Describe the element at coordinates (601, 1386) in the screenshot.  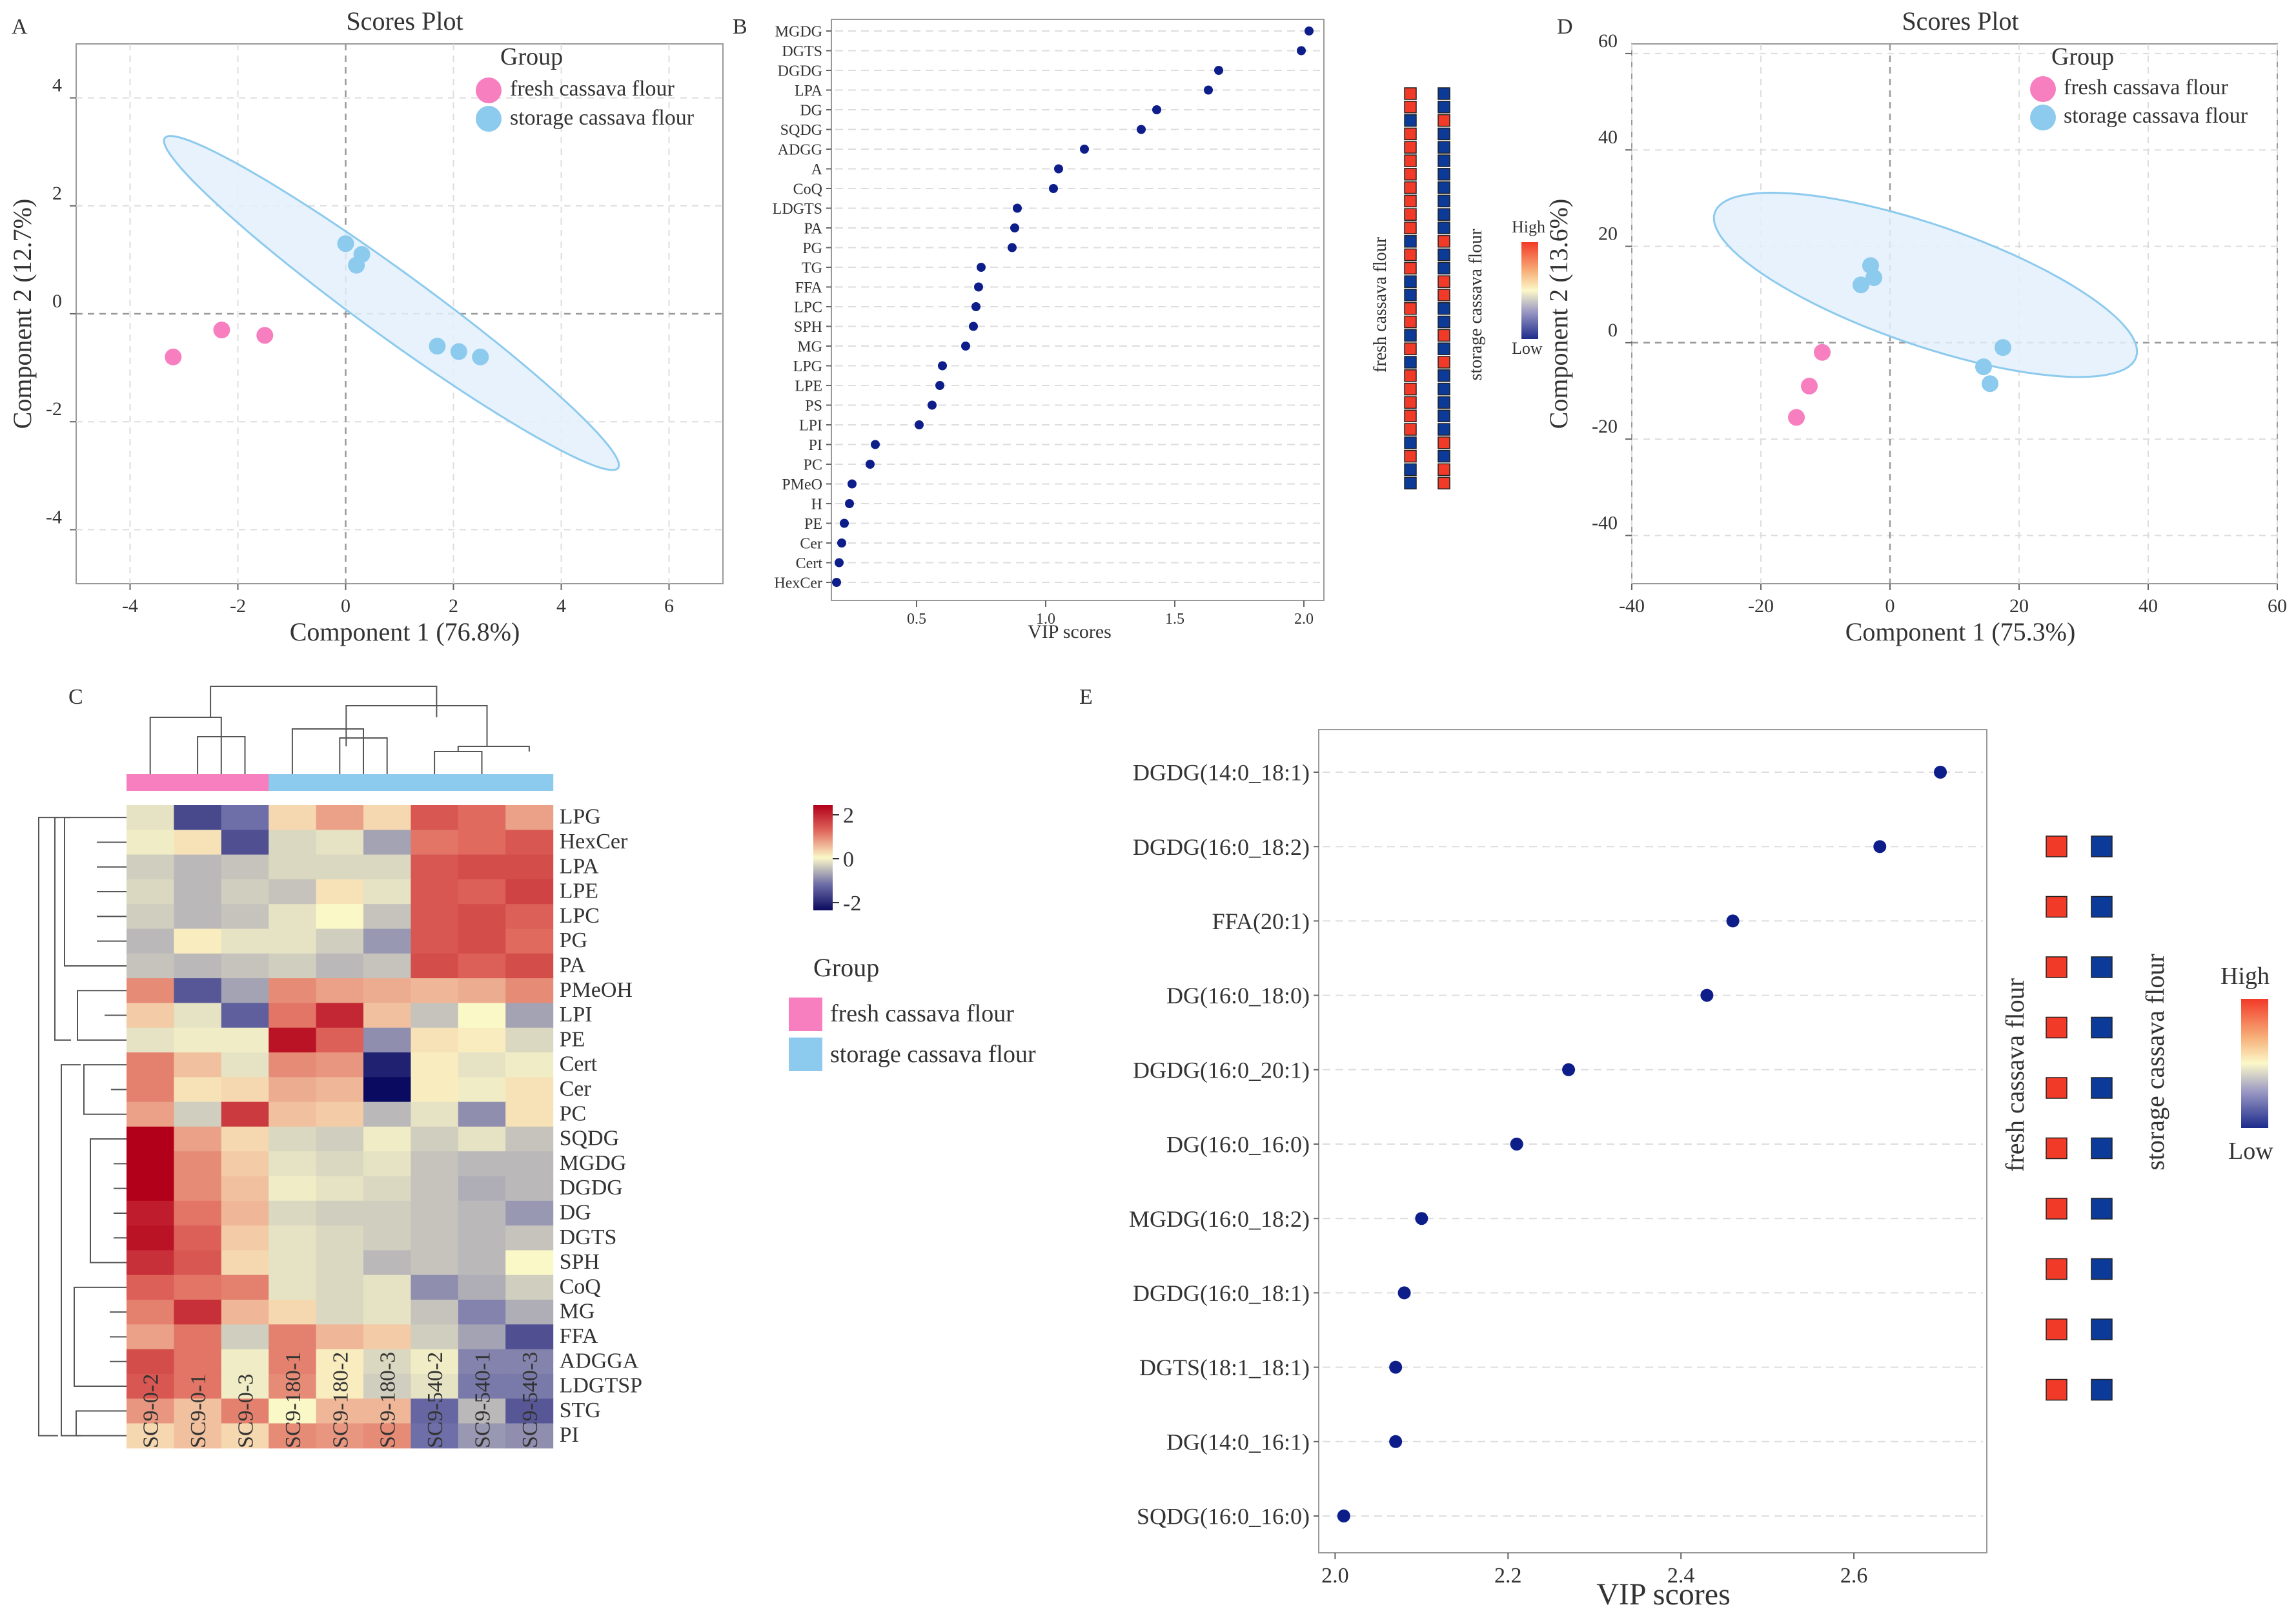
I see `row-label: LDGTSP` at that location.